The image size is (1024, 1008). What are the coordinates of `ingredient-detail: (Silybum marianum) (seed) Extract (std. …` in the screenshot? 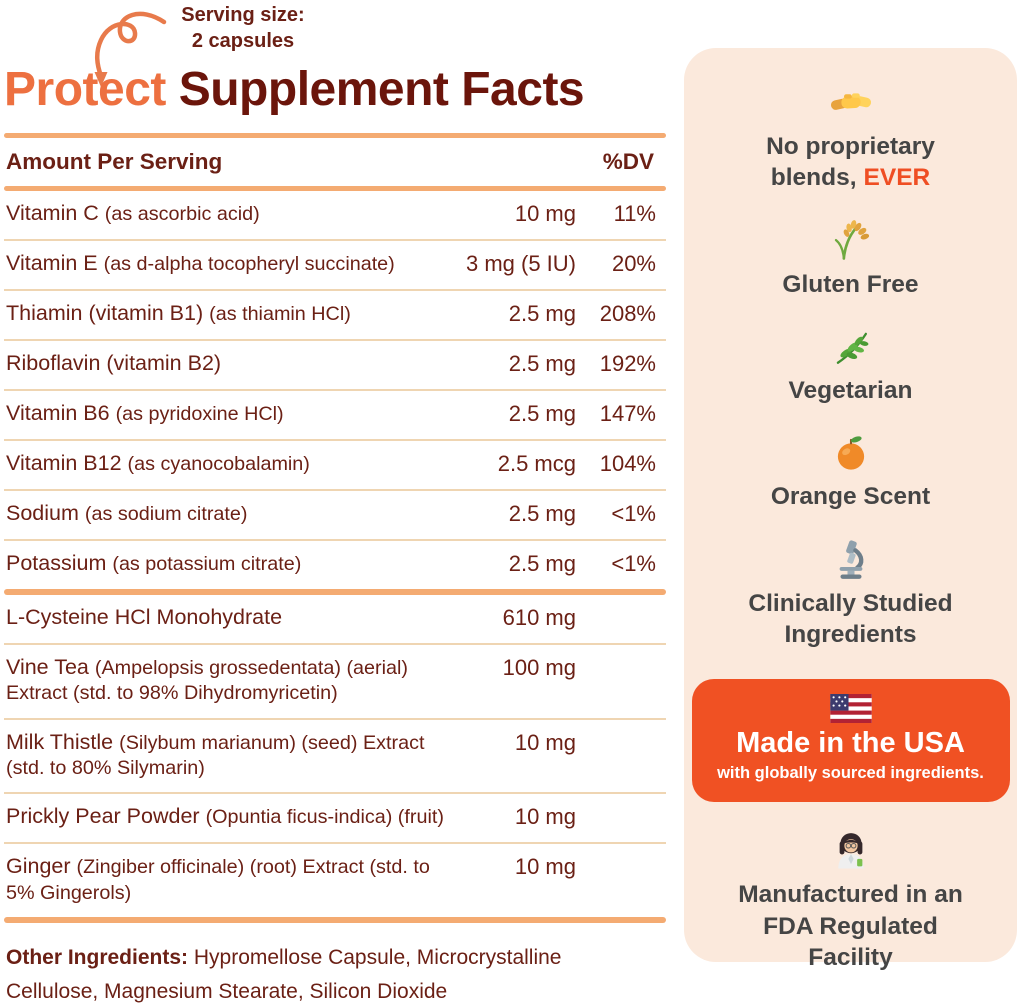 It's located at (215, 755).